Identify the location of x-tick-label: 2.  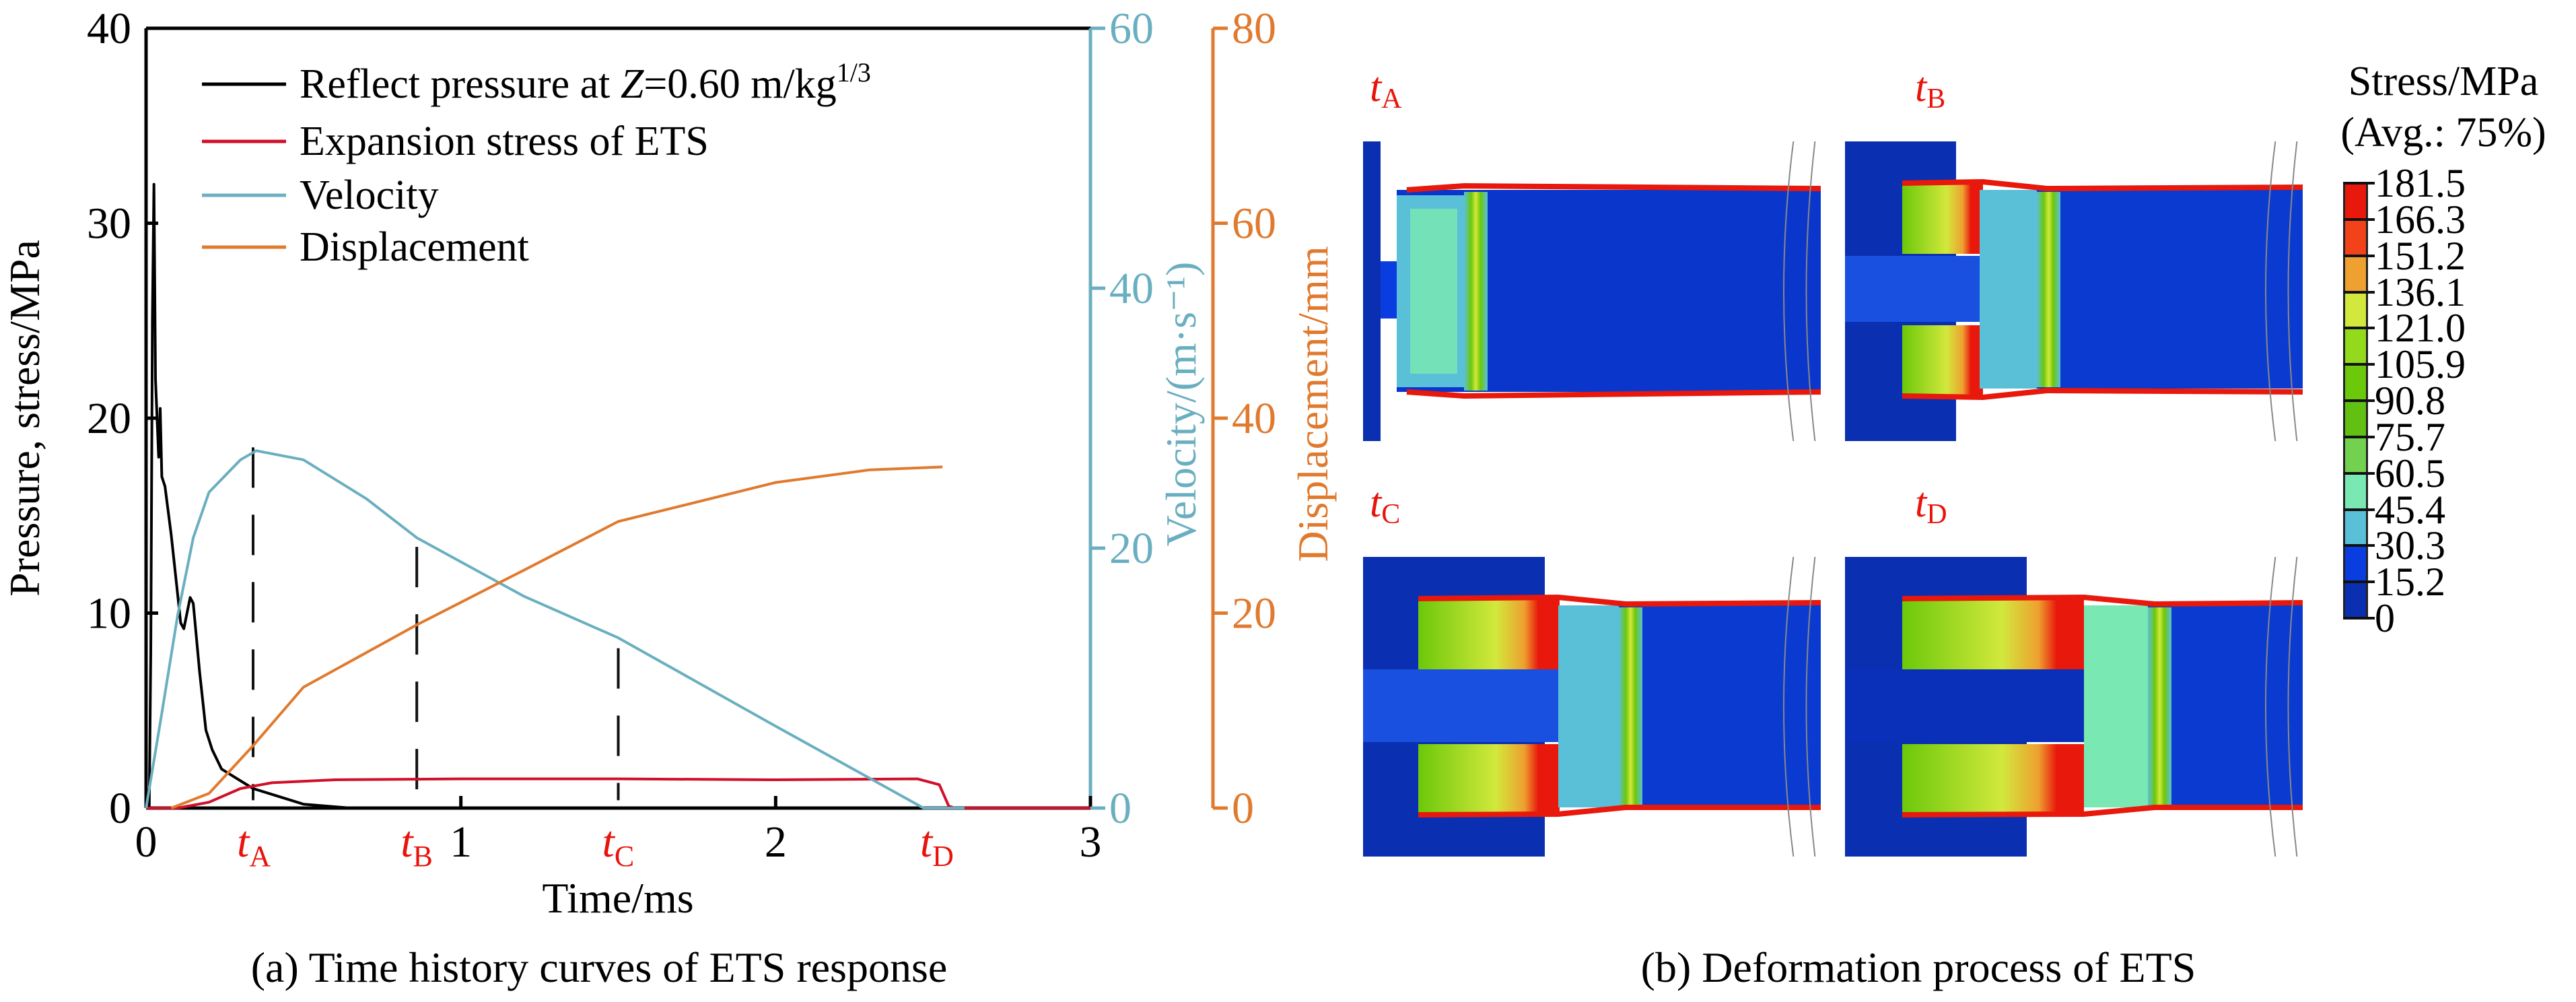
(776, 842).